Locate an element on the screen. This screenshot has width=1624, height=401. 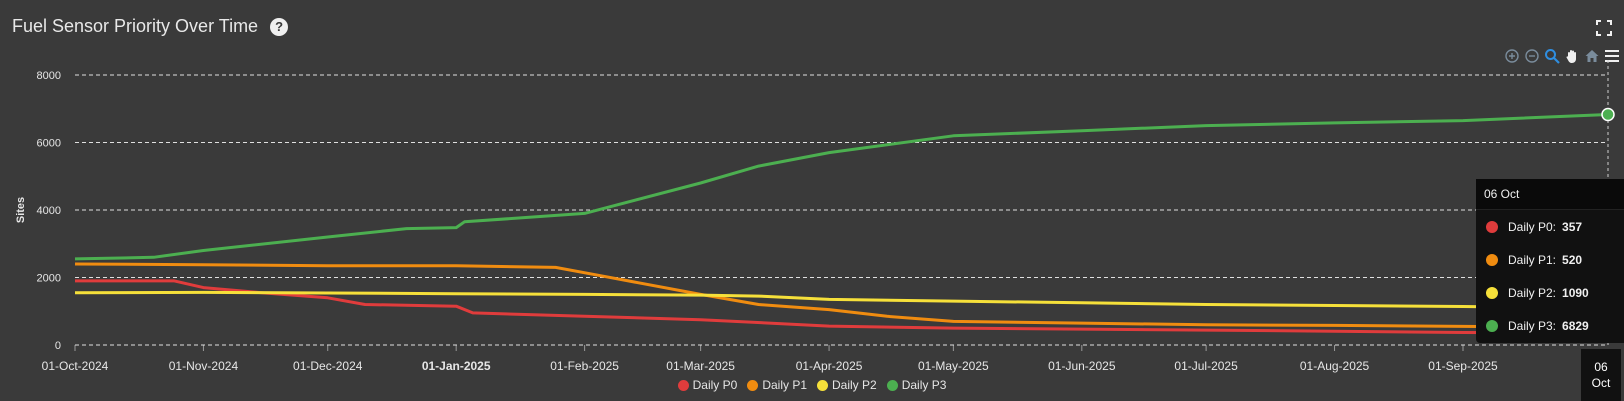
legend-item-p0: Daily P0 is located at coordinates (707, 385).